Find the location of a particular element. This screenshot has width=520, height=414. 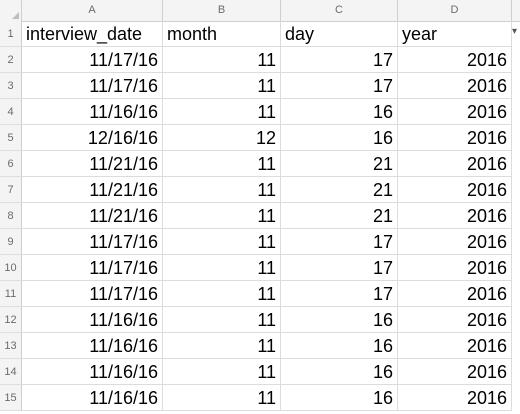

cell-b: 12 is located at coordinates (222, 138).